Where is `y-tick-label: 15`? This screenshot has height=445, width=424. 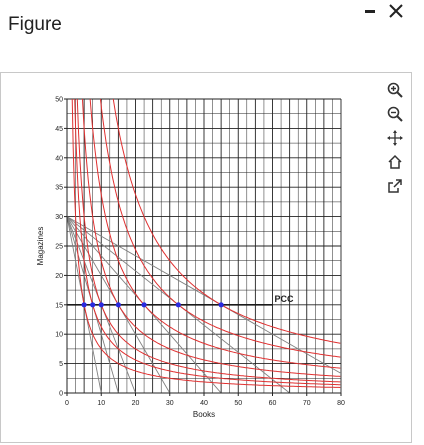
y-tick-label: 15 is located at coordinates (59, 305).